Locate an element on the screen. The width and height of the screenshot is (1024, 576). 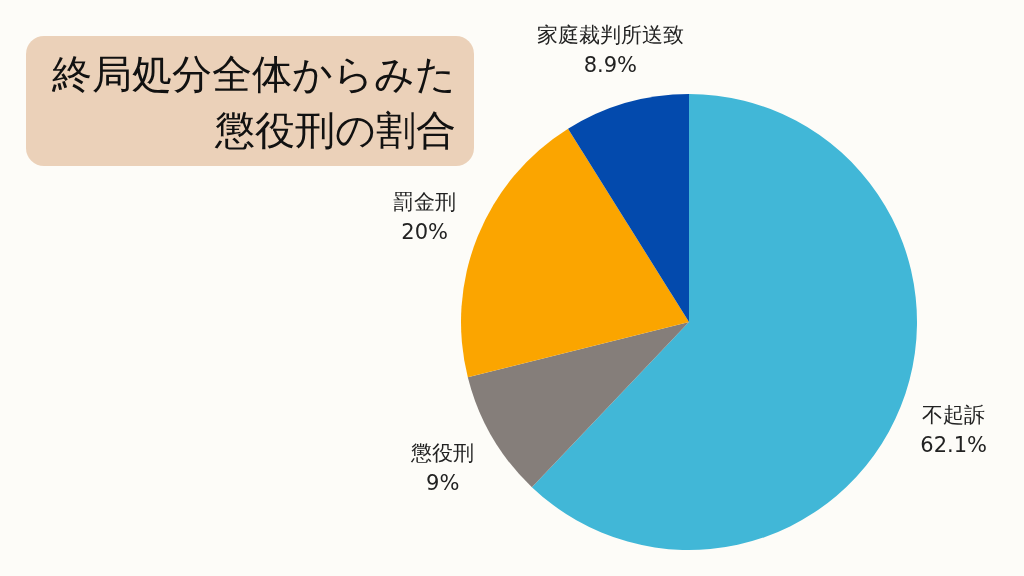
slice-label: 不起訴 is located at coordinates (954, 414).